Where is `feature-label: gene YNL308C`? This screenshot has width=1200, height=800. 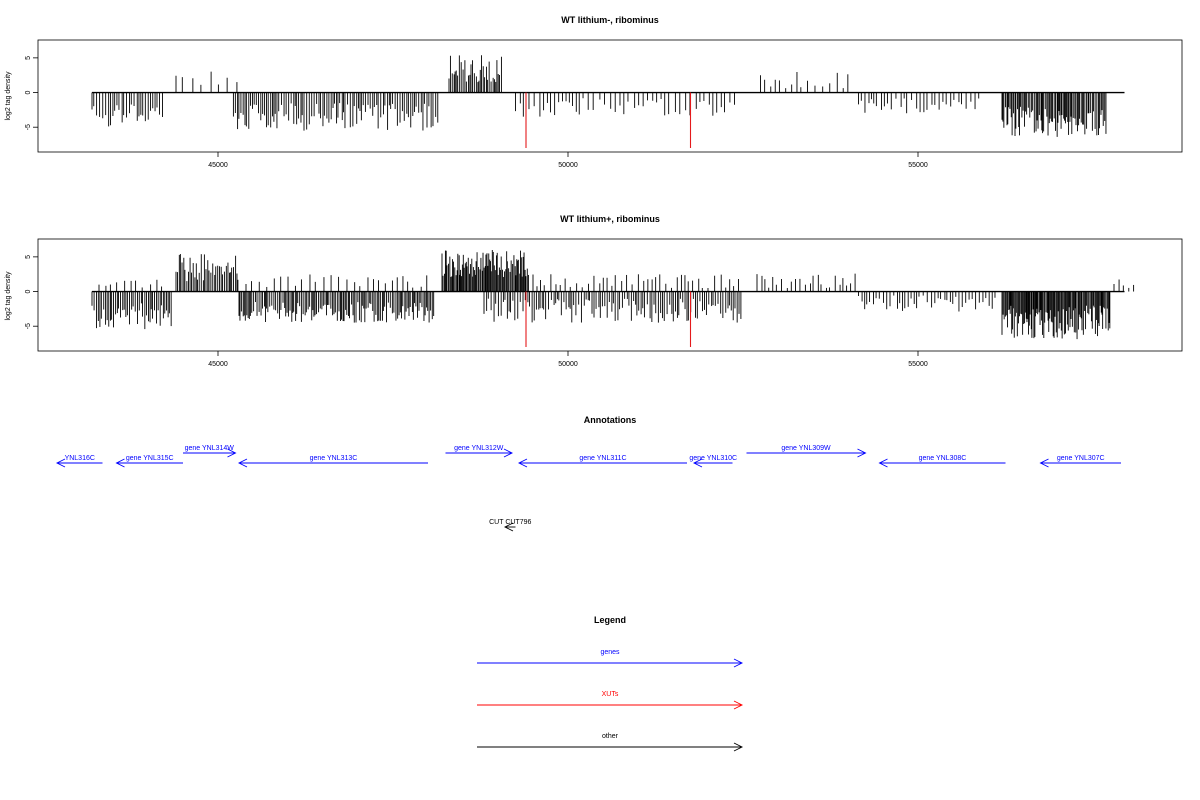 feature-label: gene YNL308C is located at coordinates (943, 458).